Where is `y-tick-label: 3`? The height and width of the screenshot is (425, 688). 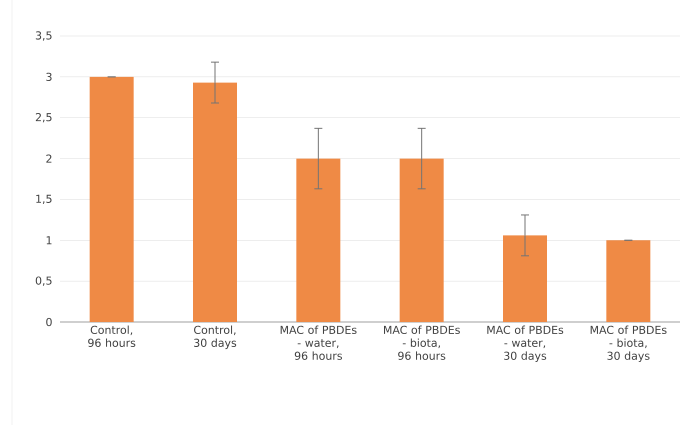 y-tick-label: 3 is located at coordinates (49, 76).